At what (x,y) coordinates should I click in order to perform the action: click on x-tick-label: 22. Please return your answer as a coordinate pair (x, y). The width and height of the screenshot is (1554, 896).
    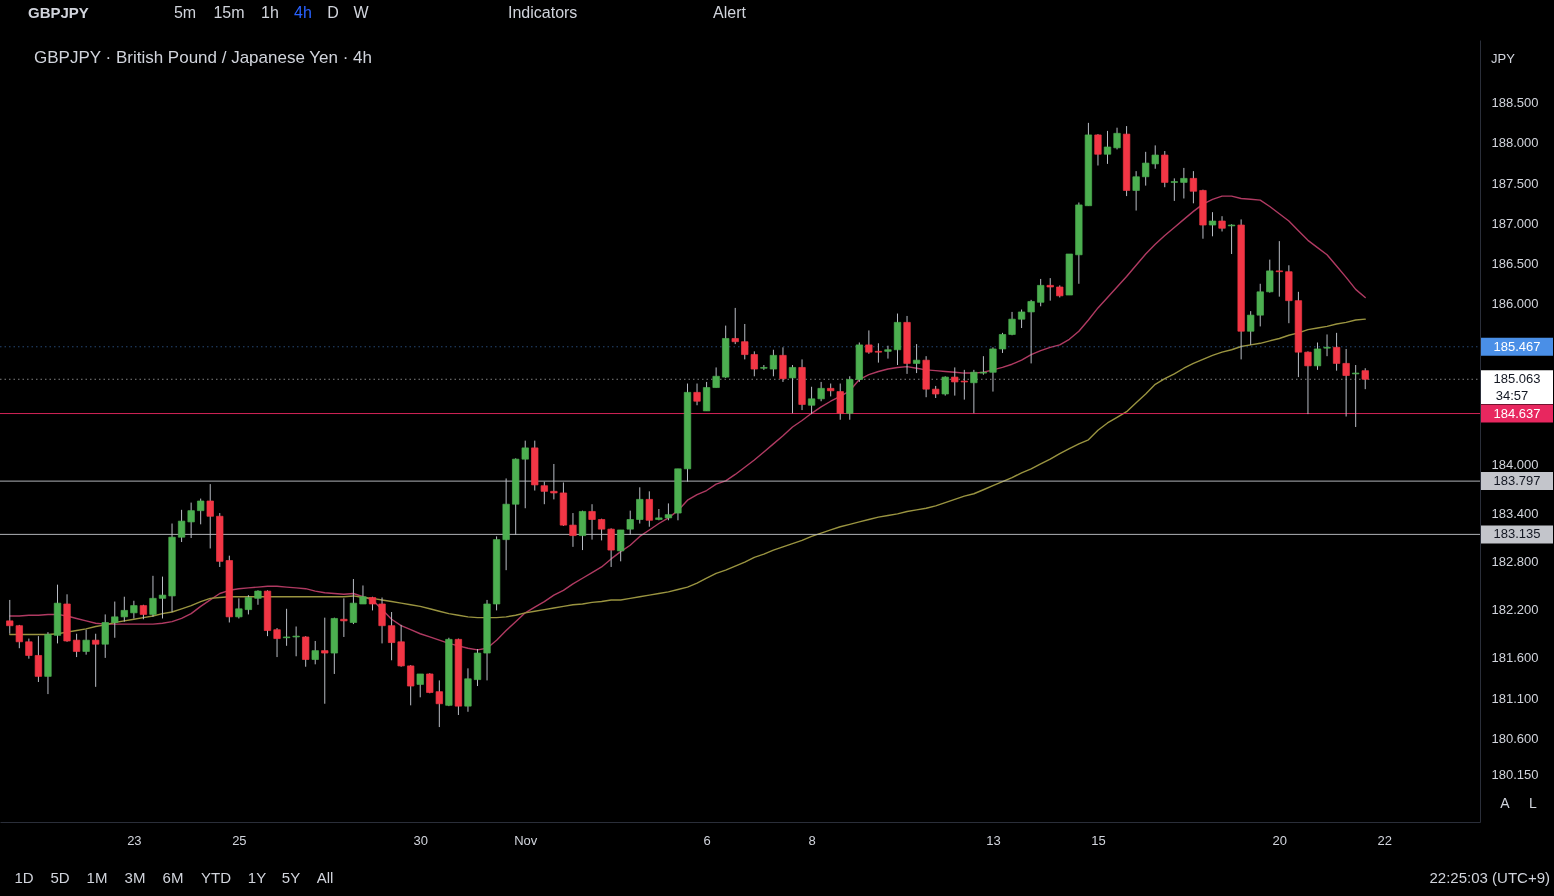
    Looking at the image, I should click on (1385, 840).